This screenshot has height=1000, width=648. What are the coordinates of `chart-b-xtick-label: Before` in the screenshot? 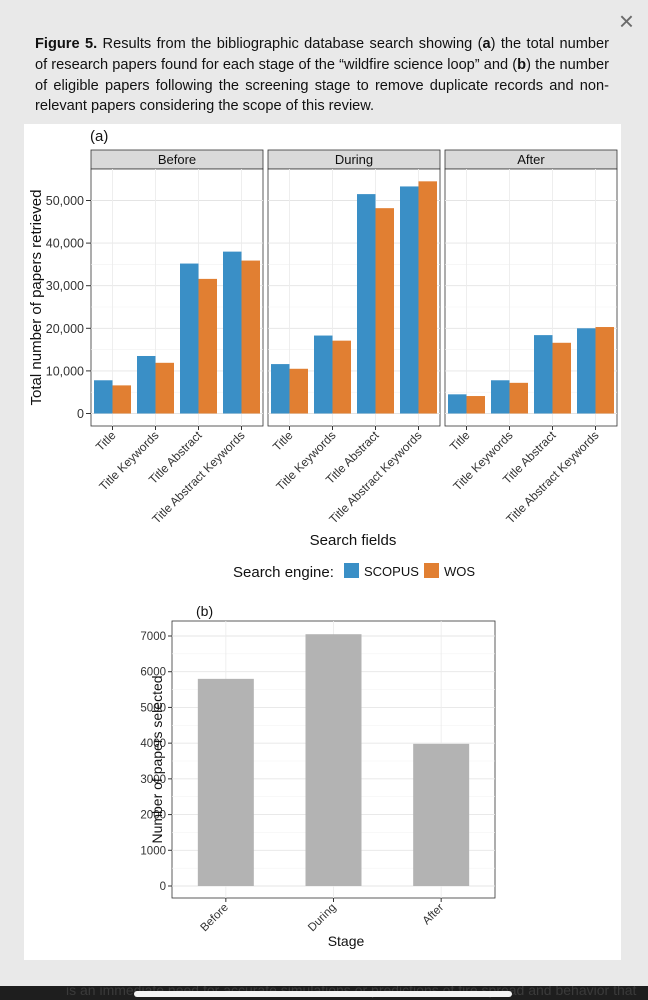 It's located at (215, 918).